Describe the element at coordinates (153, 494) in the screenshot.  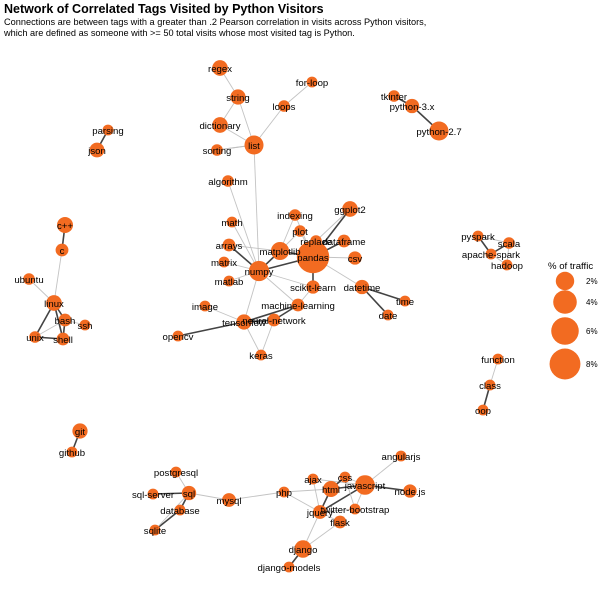
I see `node-sql-server` at that location.